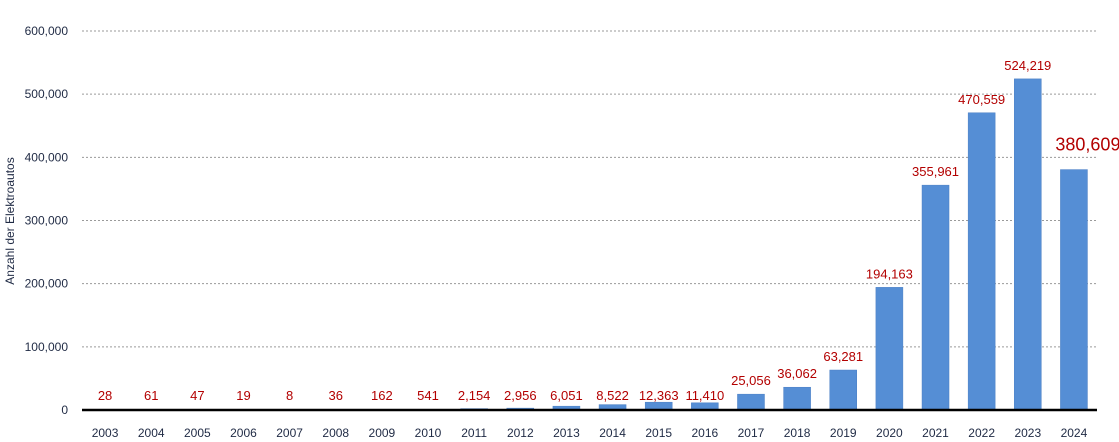 The height and width of the screenshot is (442, 1119). What do you see at coordinates (10, 220) in the screenshot?
I see `y-axis-label: Anzahl der Elektroautos` at bounding box center [10, 220].